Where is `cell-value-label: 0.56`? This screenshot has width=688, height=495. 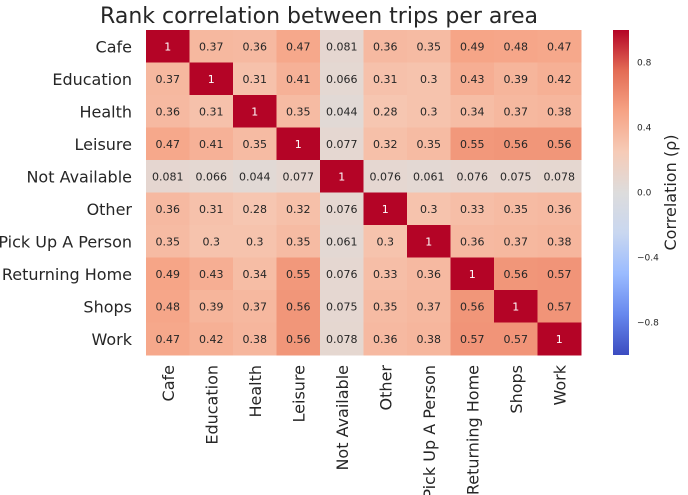 cell-value-label: 0.56 is located at coordinates (516, 274).